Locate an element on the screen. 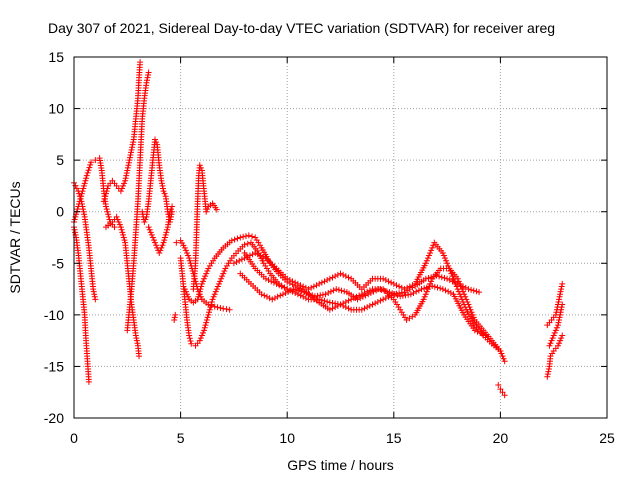 The width and height of the screenshot is (640, 480). series-s18 is located at coordinates (555, 356).